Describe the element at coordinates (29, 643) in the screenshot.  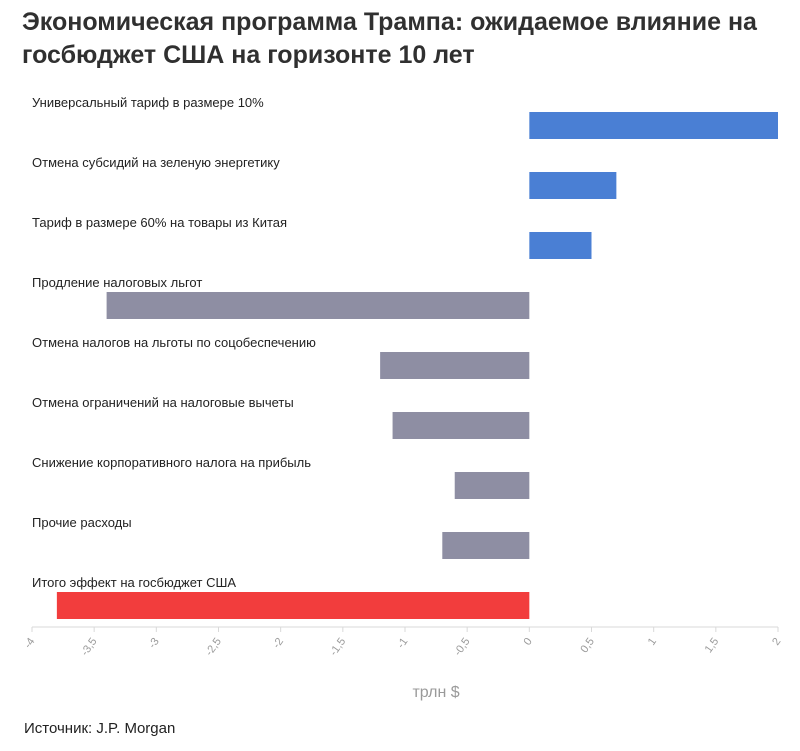
I see `x-tick-label: -4` at that location.